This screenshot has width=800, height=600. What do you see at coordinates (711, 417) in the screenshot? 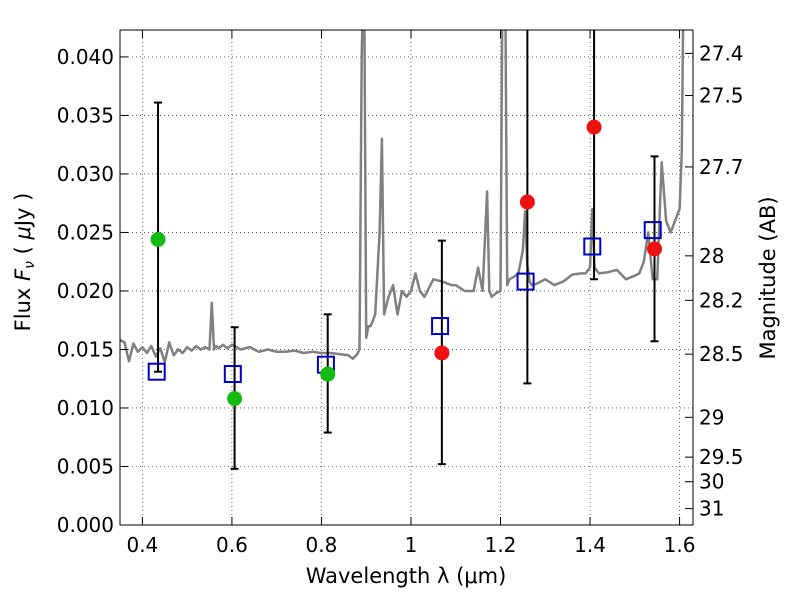
I see `right-tick-label: 29` at bounding box center [711, 417].